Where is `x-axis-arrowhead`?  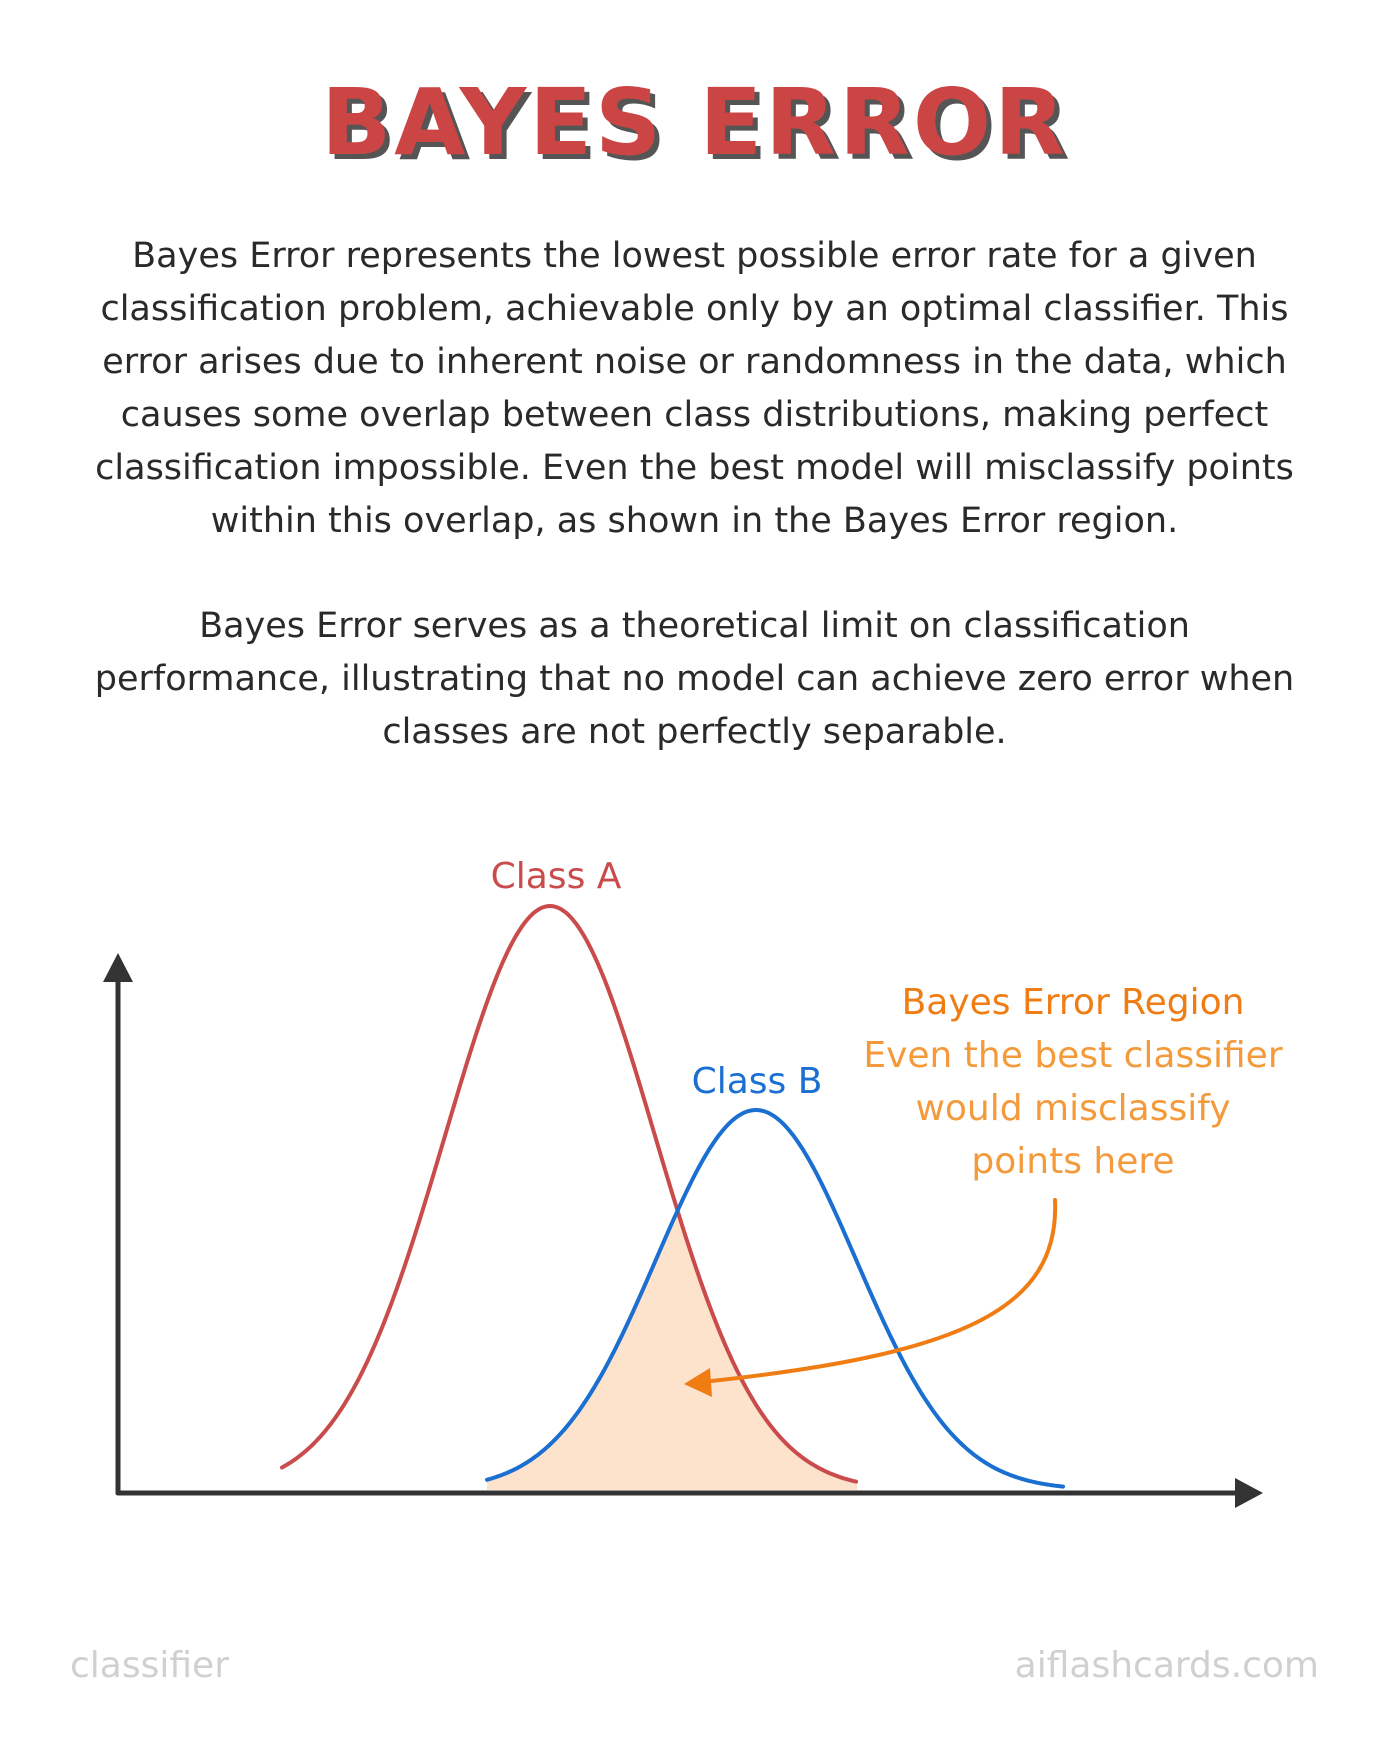 x-axis-arrowhead is located at coordinates (1249, 1493).